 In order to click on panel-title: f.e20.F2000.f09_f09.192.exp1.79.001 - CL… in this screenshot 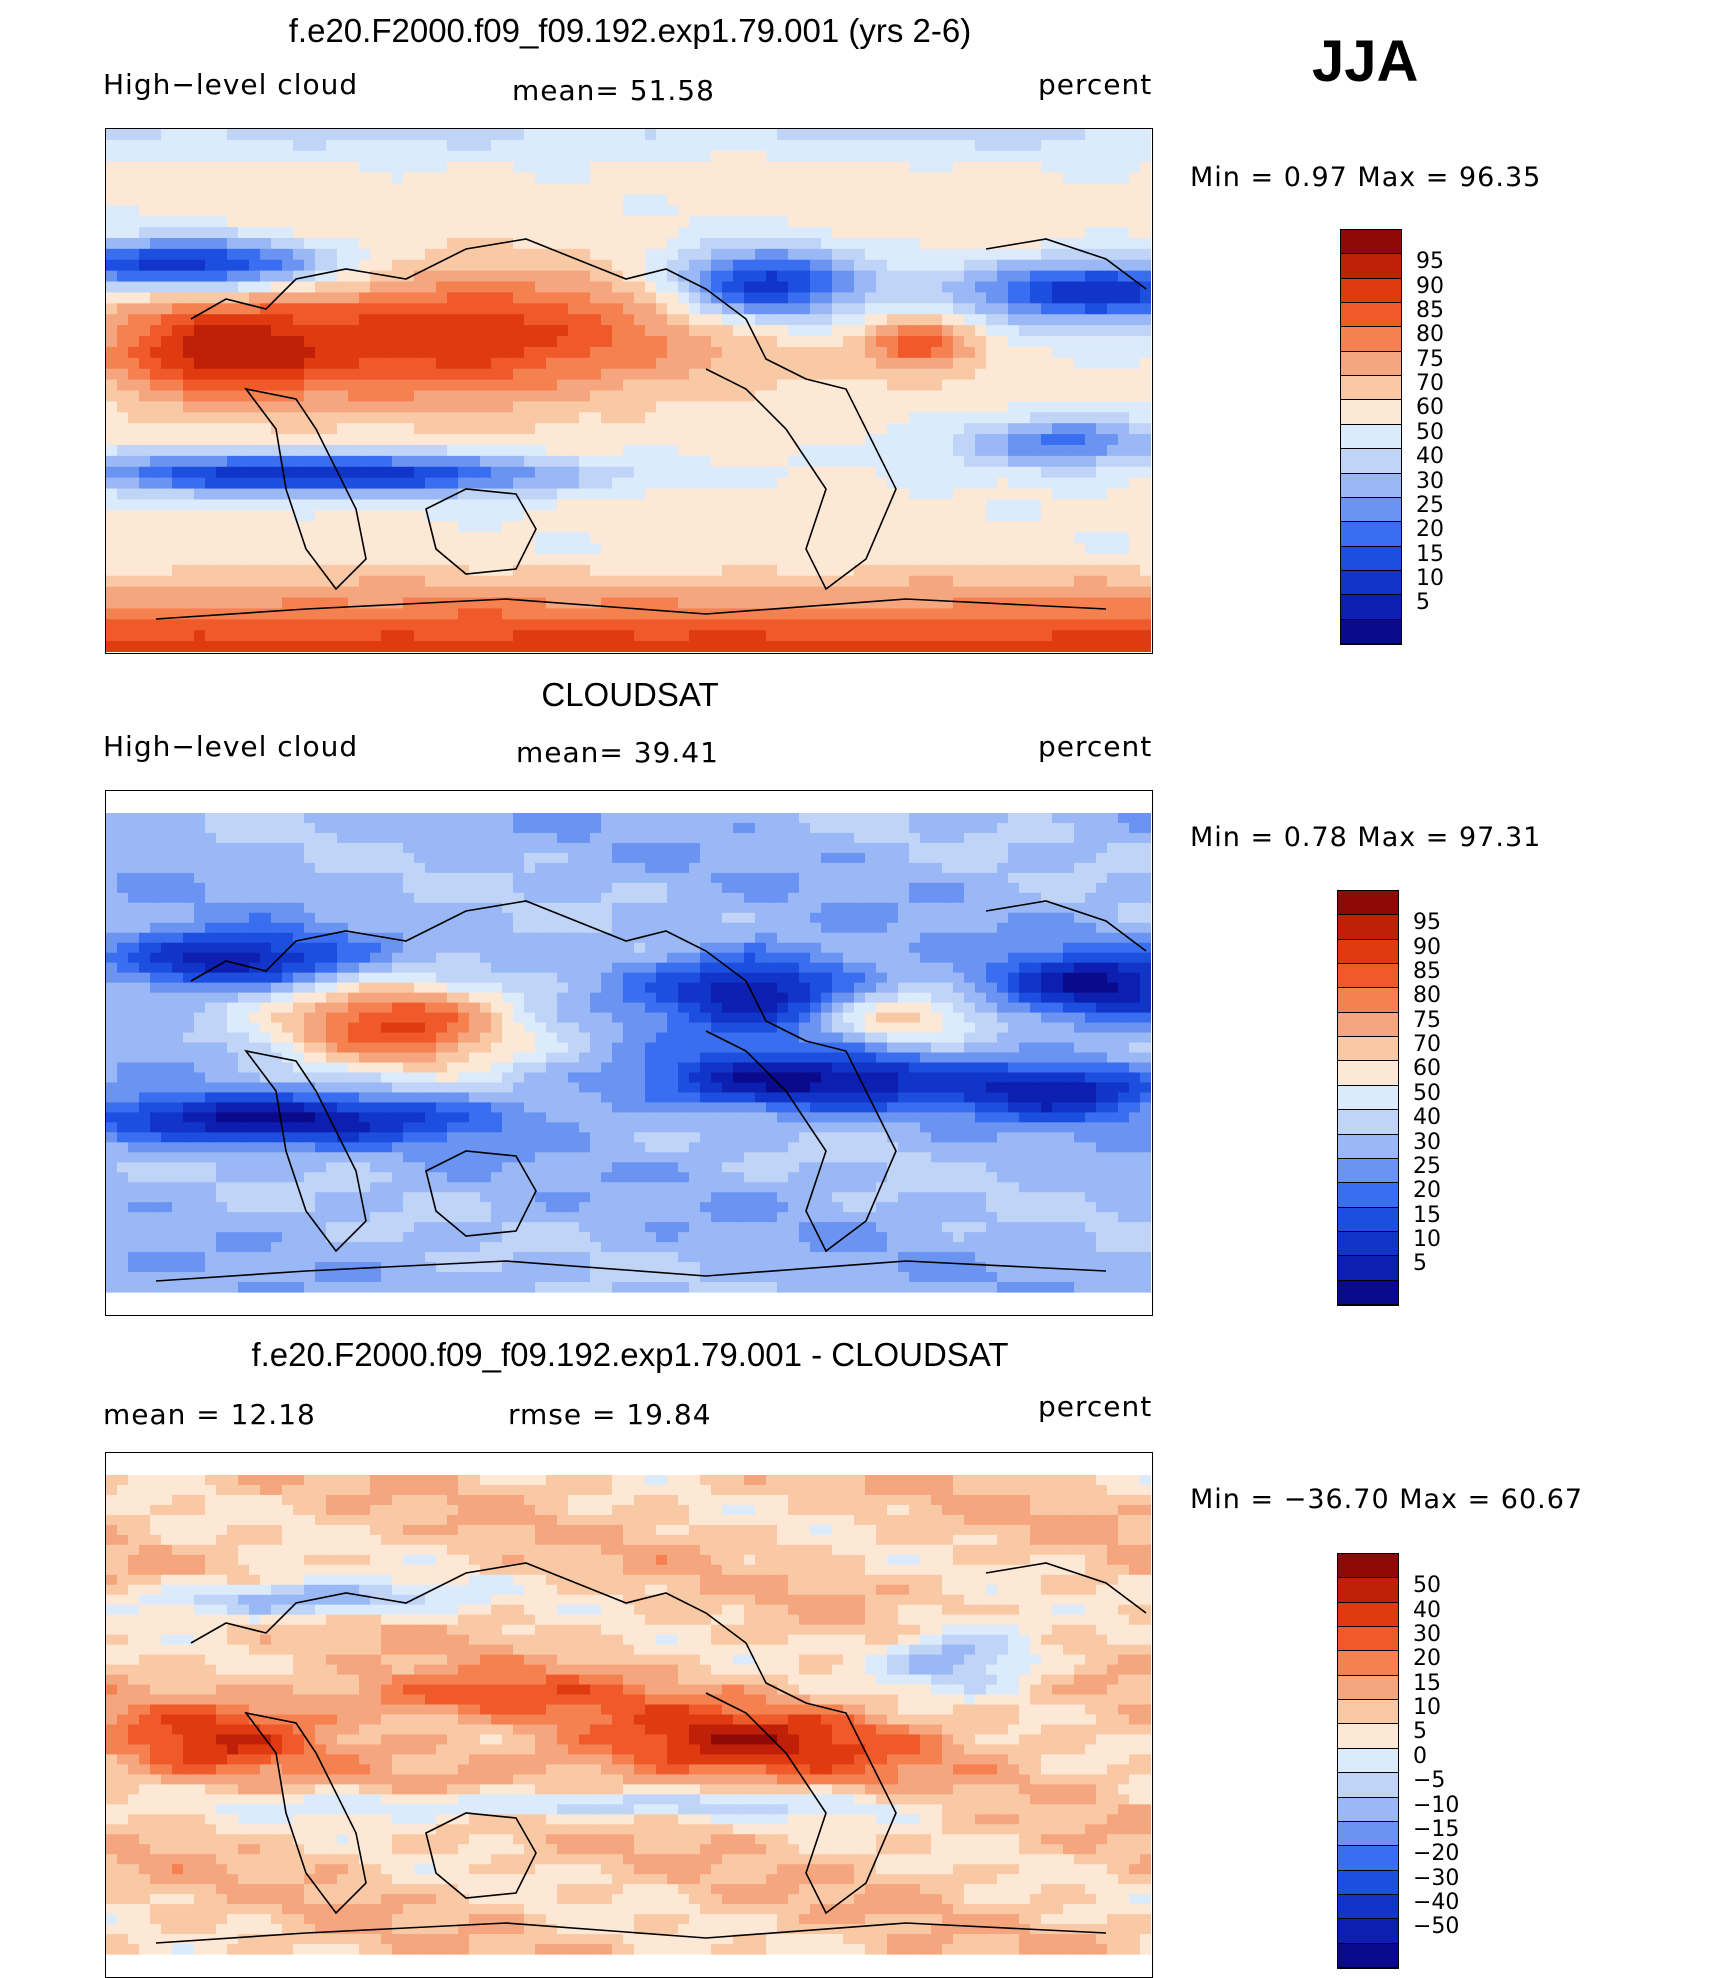, I will do `click(630, 1355)`.